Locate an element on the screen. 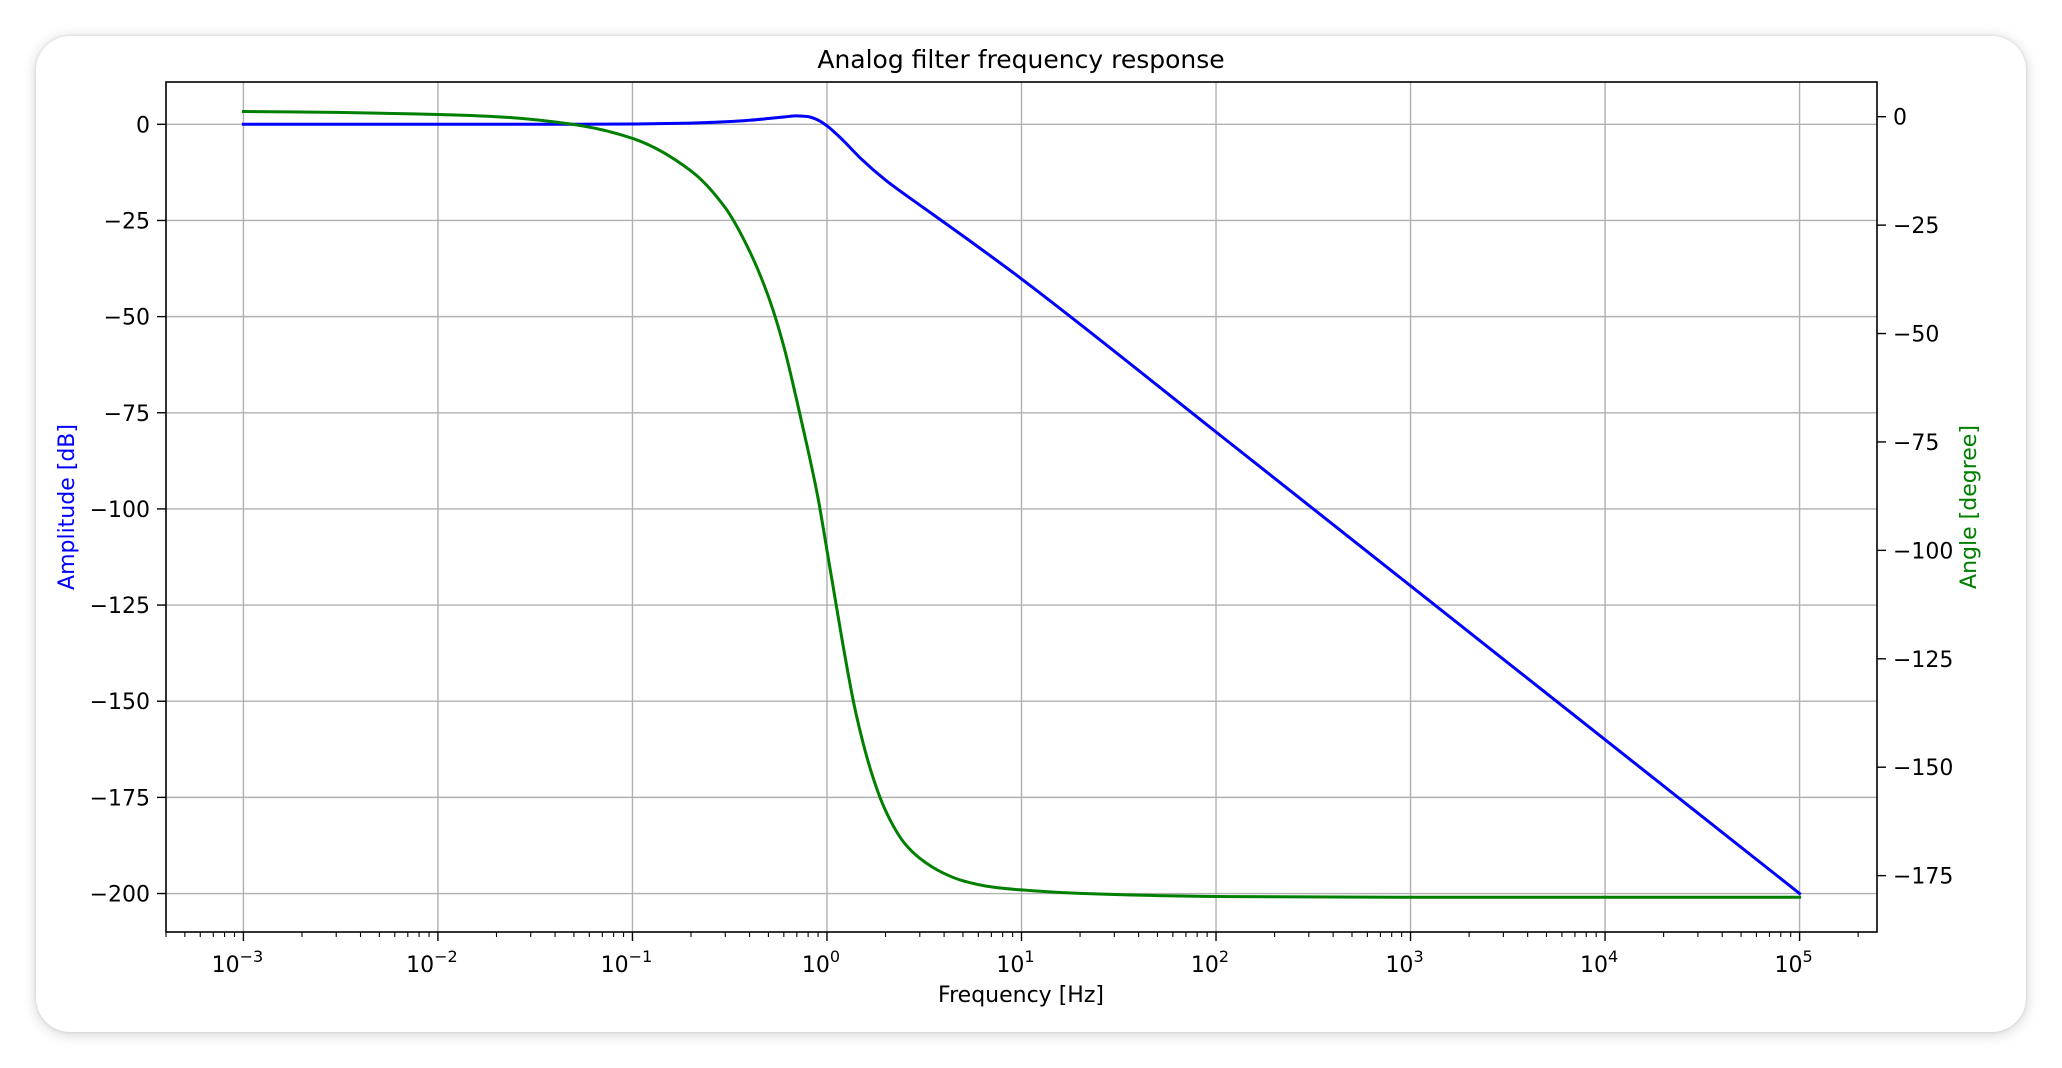 This screenshot has width=2062, height=1068. x-tick-label-exponent: −1 is located at coordinates (641, 956).